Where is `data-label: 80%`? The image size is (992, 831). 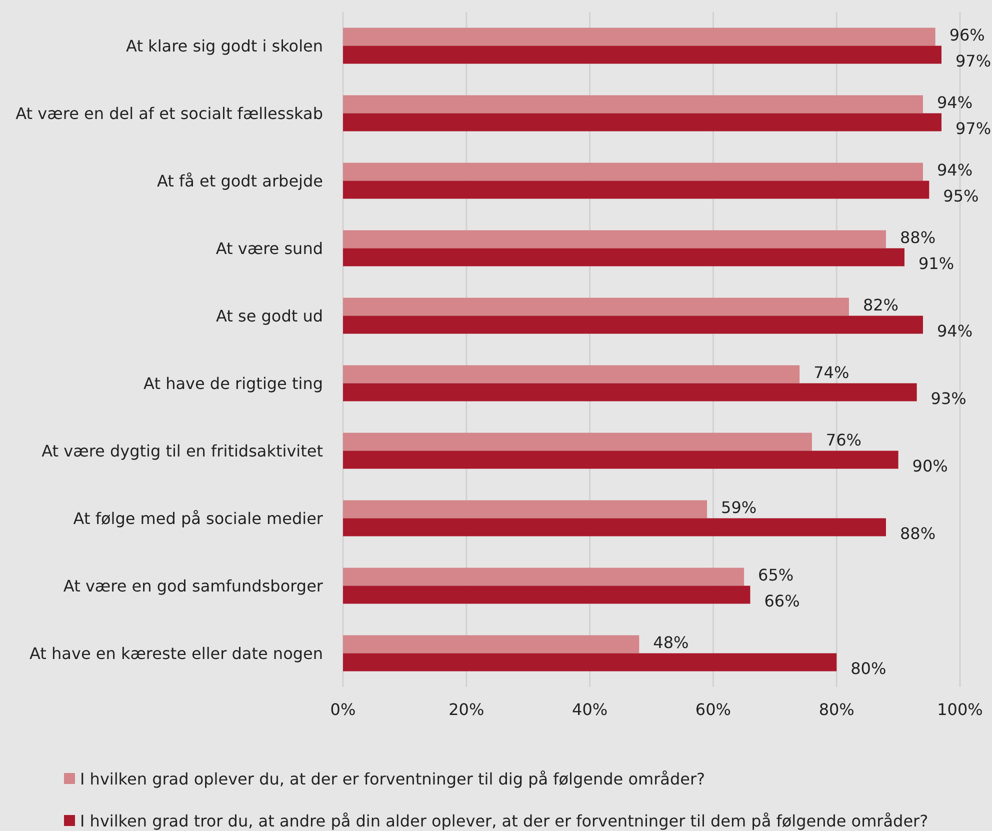
data-label: 80% is located at coordinates (868, 668).